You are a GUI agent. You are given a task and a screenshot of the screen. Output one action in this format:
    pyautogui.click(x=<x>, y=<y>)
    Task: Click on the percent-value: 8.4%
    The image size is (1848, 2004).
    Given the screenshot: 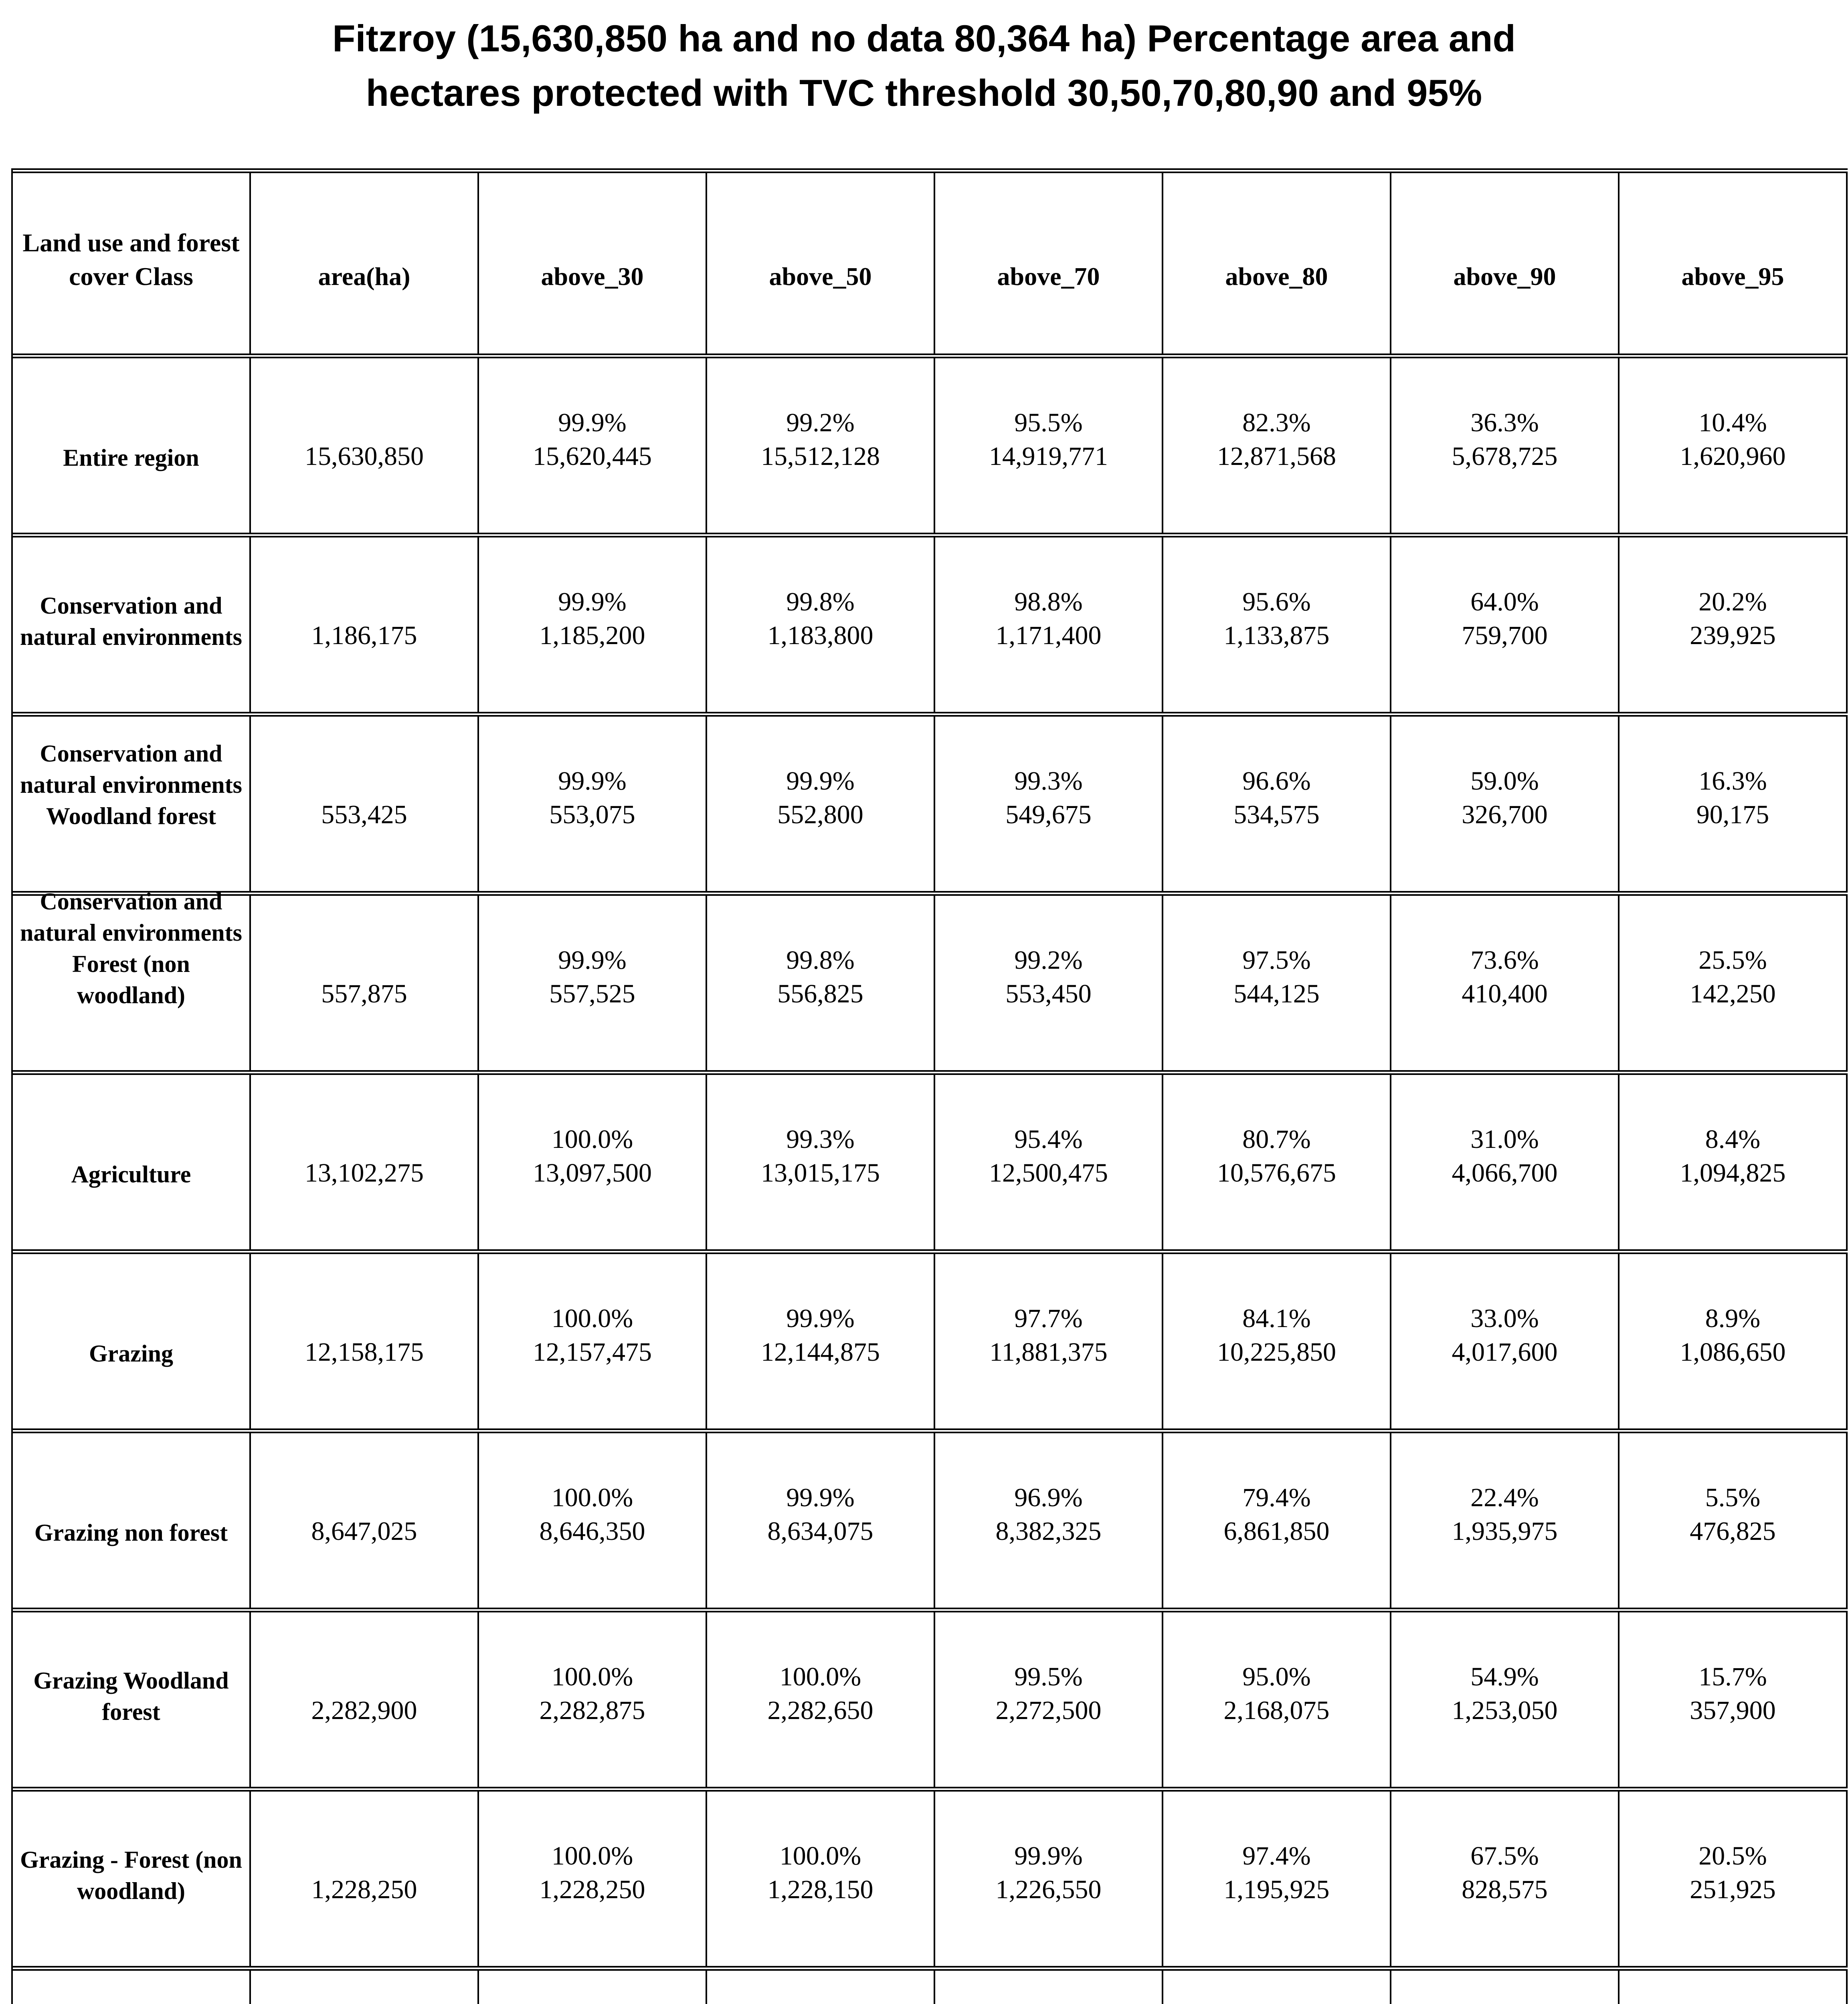 What is the action you would take?
    pyautogui.click(x=1733, y=1139)
    